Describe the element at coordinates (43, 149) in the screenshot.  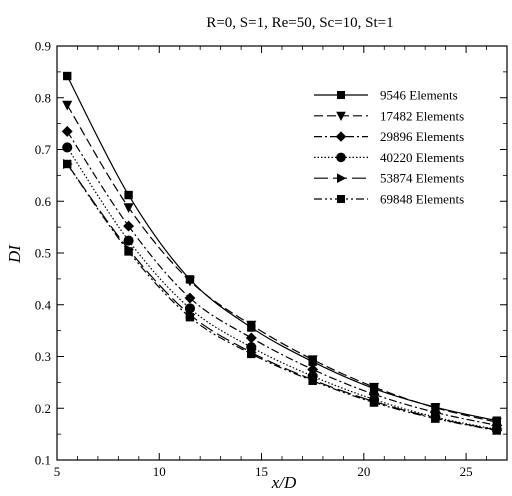
I see `y-tick-label: 0.7` at that location.